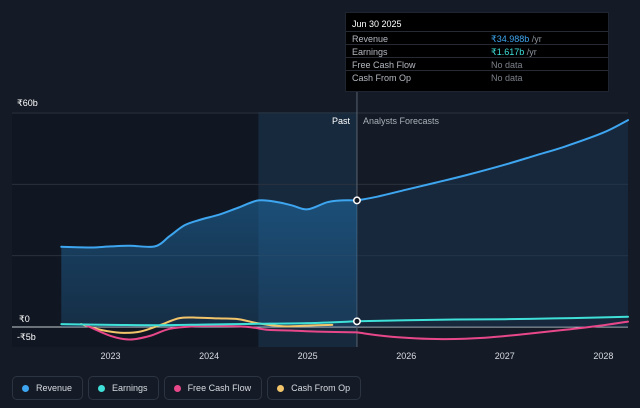 The width and height of the screenshot is (640, 408). Describe the element at coordinates (603, 356) in the screenshot. I see `x-tick-label: 2028` at that location.